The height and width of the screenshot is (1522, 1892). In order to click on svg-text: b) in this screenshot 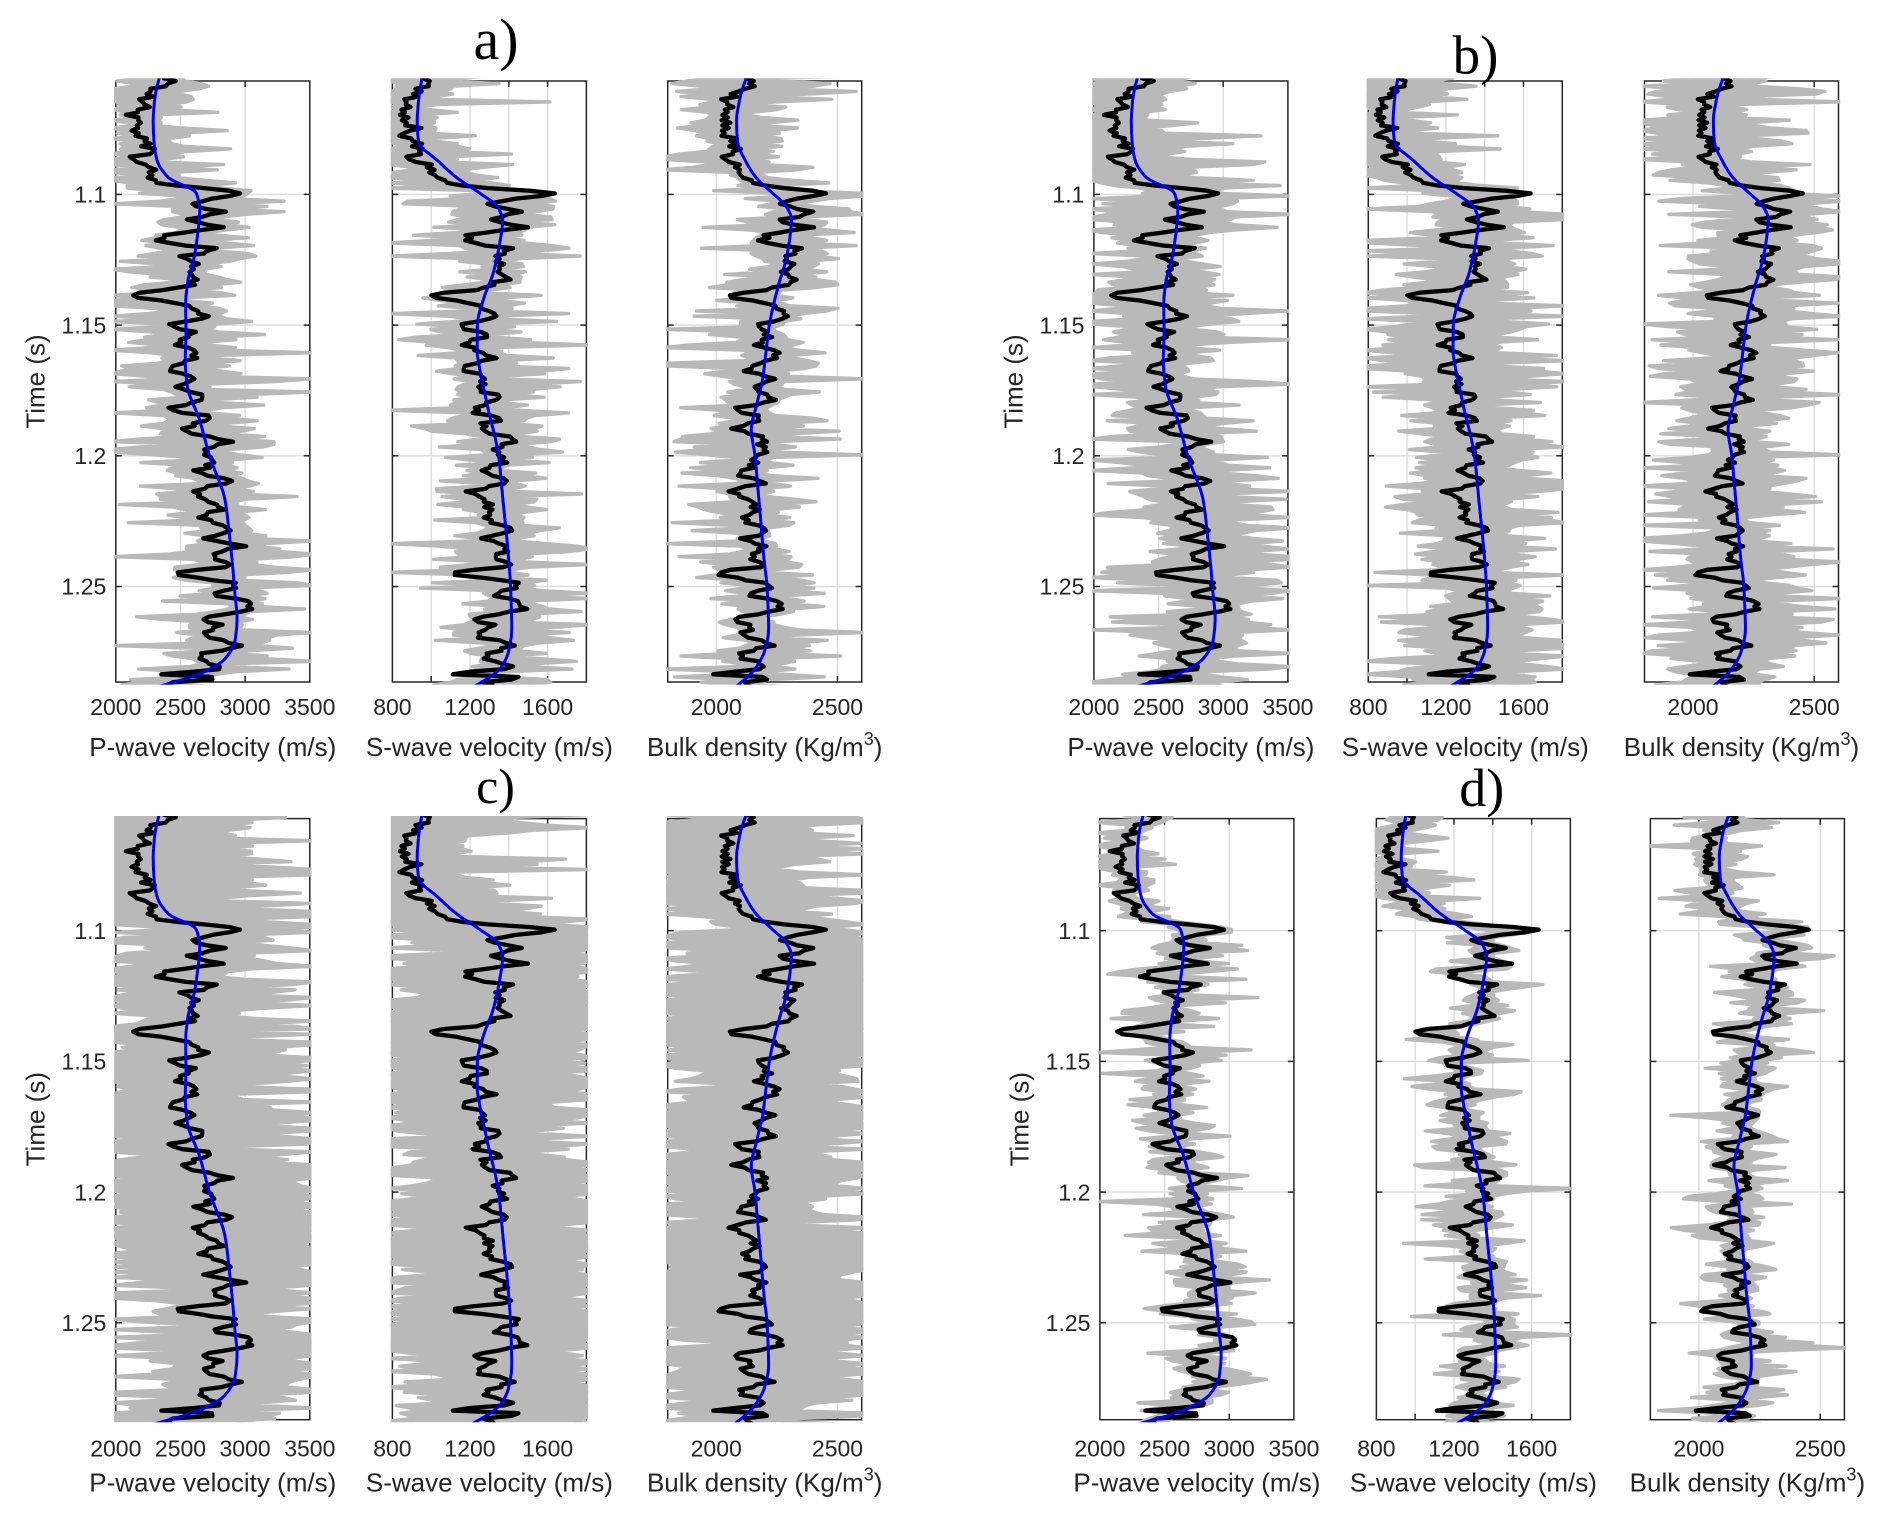, I will do `click(1476, 55)`.